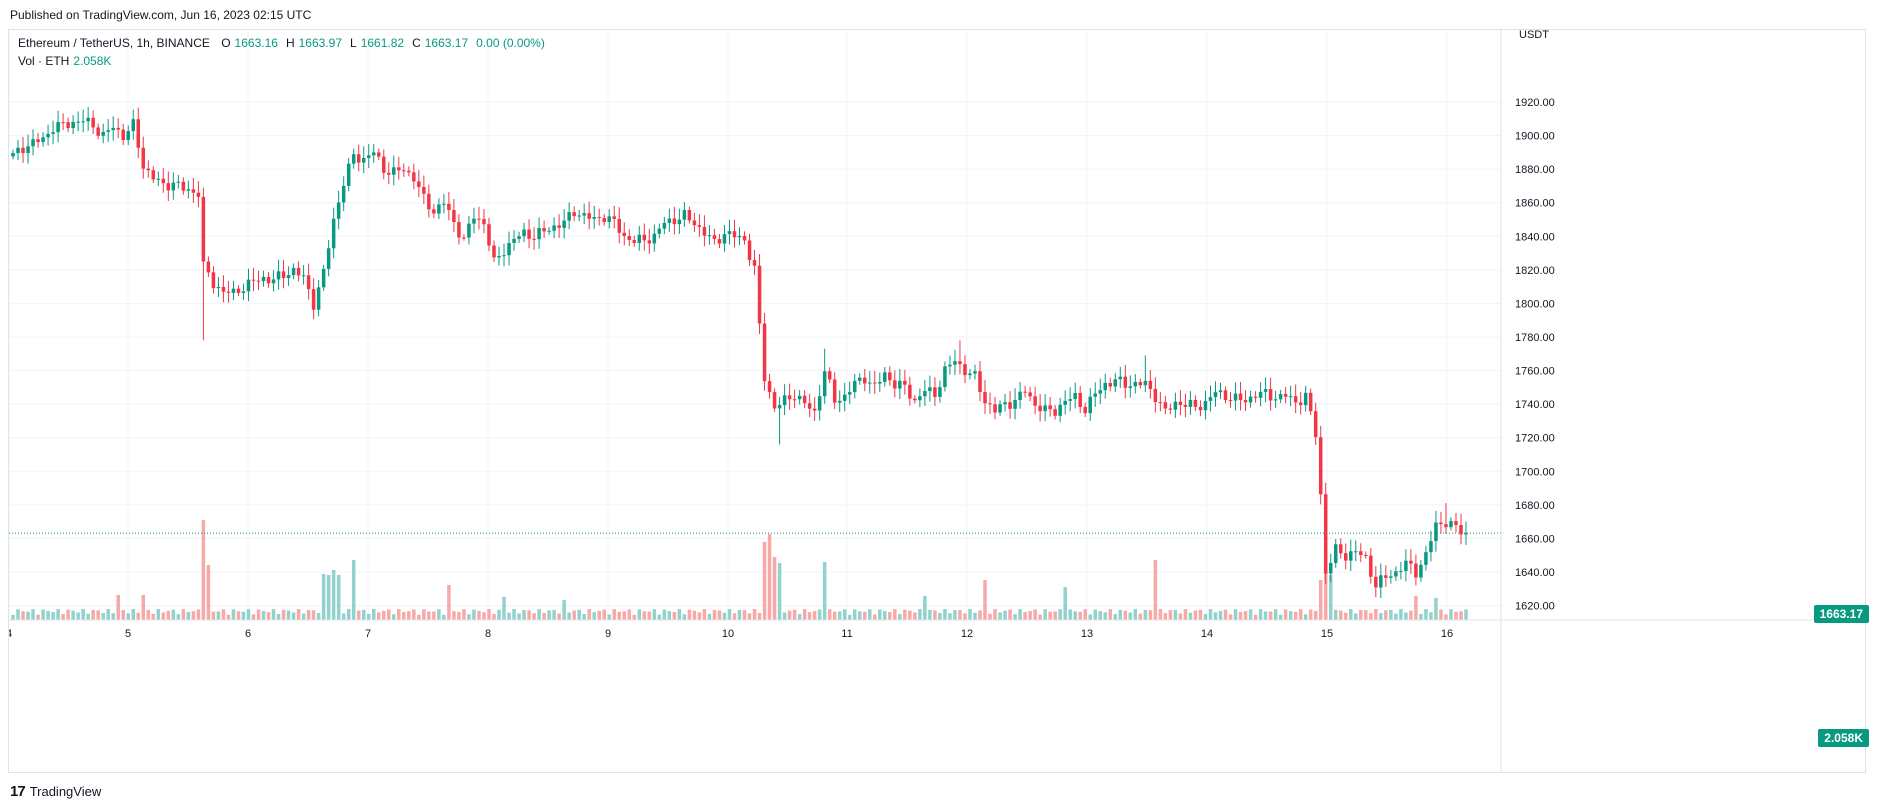 This screenshot has height=809, width=1883. I want to click on volume-label: Vol · ETH, so click(44, 61).